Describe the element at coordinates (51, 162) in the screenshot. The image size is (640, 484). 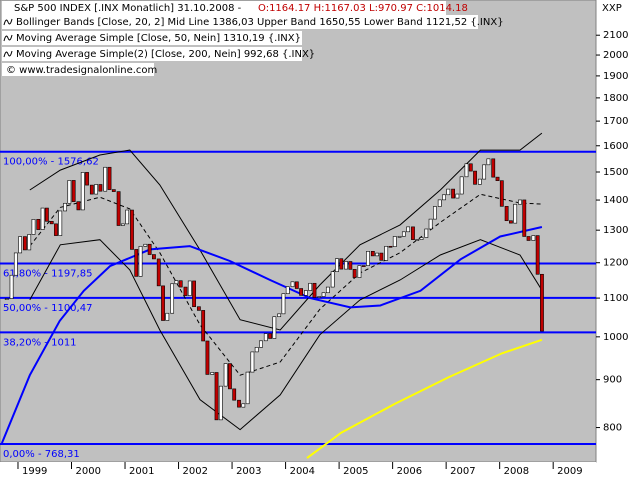
I see `fib-label: 100,00% - 1576,62` at that location.